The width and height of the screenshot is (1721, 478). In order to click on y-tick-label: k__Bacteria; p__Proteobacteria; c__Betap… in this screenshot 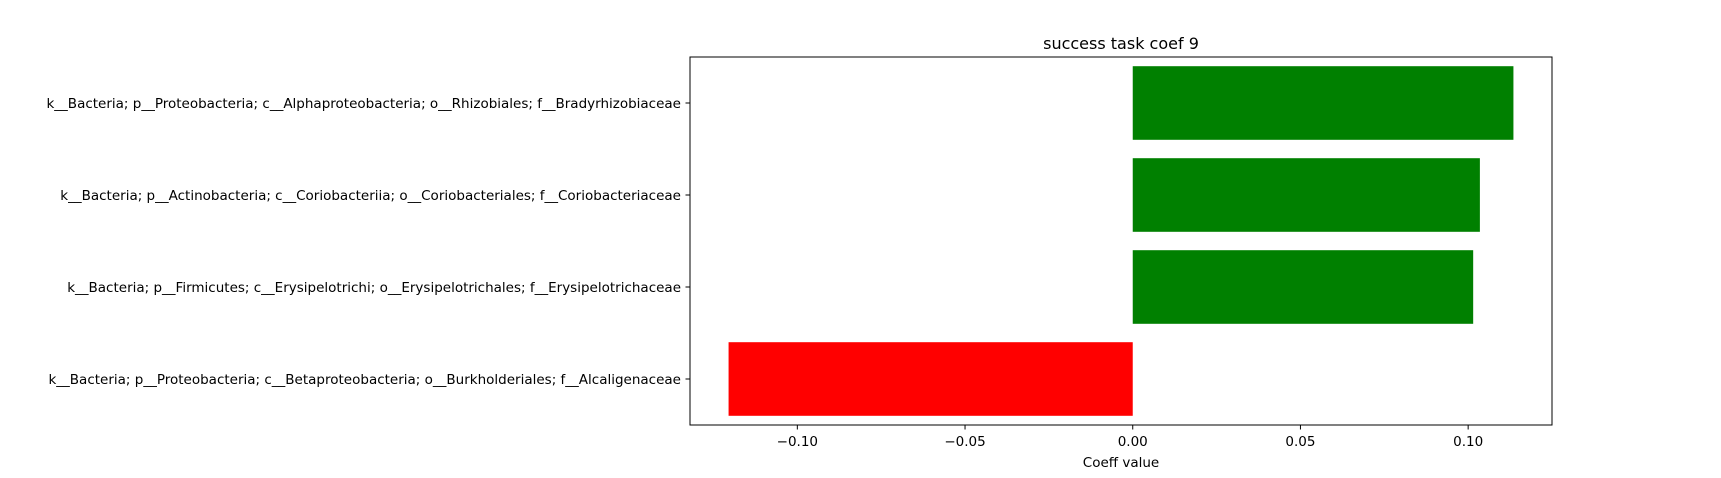, I will do `click(364, 380)`.